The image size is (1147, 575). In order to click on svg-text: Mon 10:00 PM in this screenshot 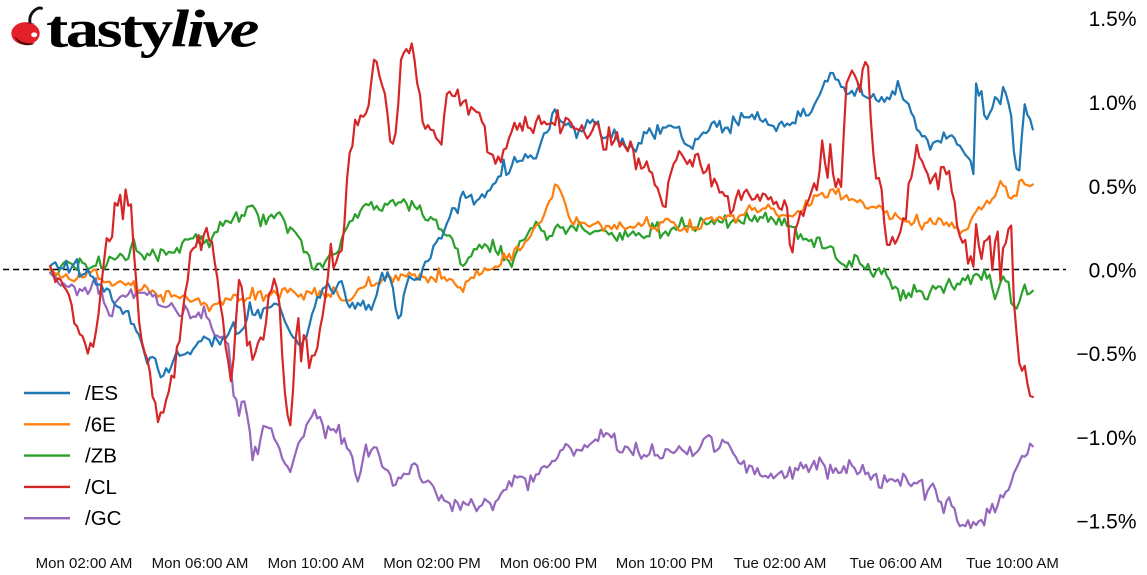, I will do `click(665, 563)`.